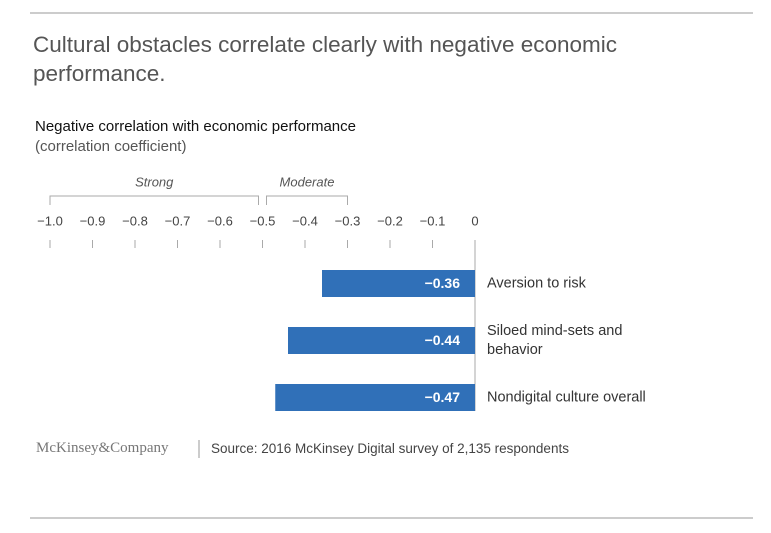 This screenshot has width=771, height=533. I want to click on category-label: Aversion to risk, so click(536, 283).